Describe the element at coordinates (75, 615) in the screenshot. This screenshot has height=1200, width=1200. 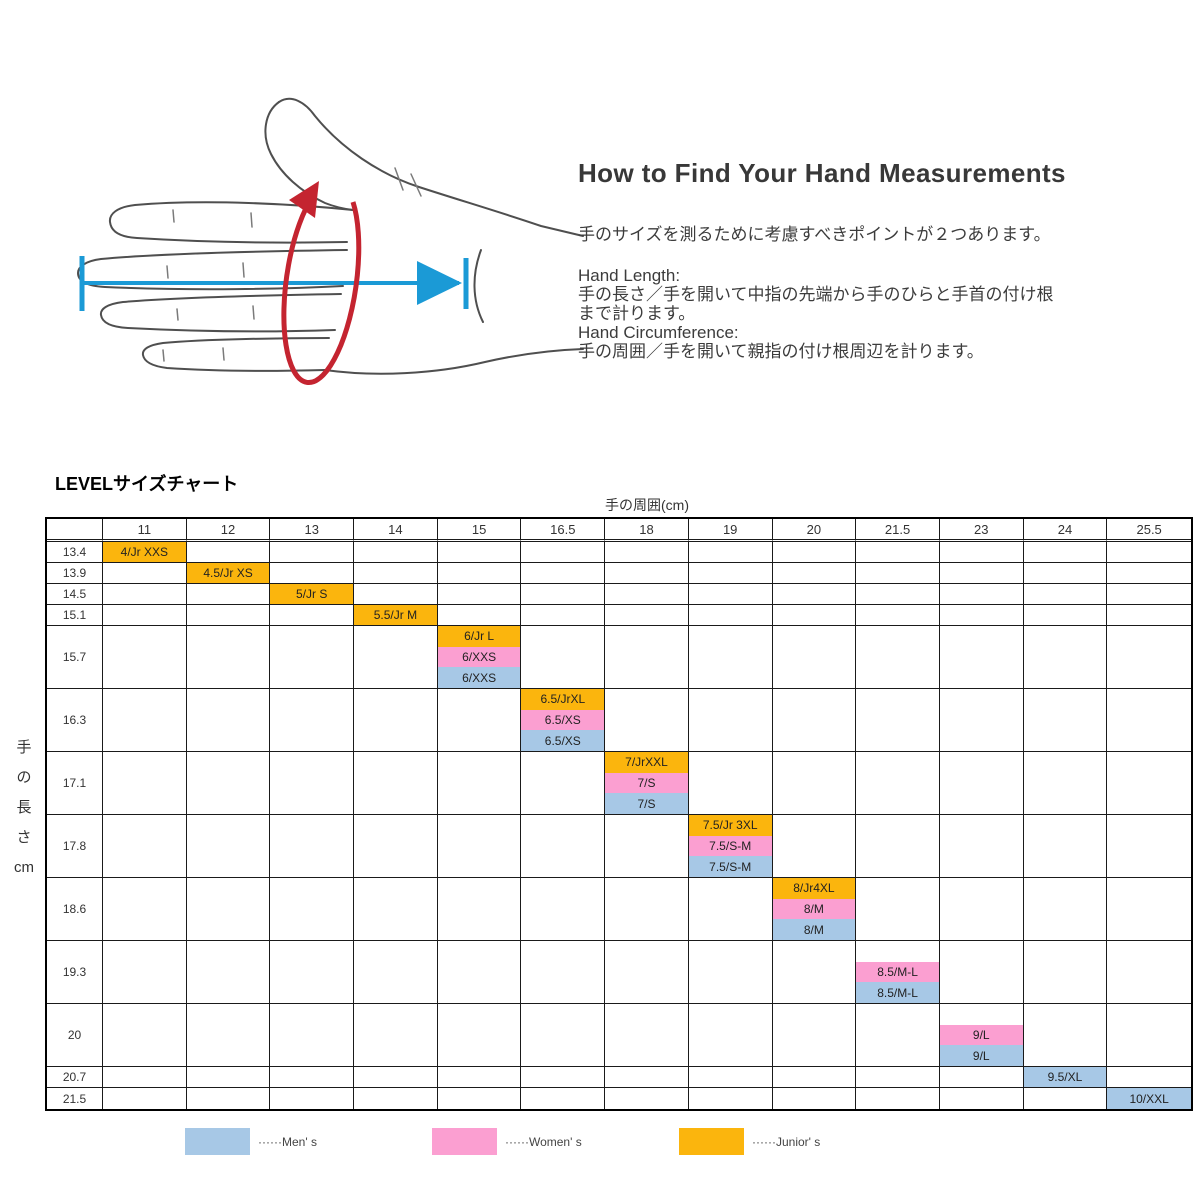
I see `row-label: 15.1` at that location.